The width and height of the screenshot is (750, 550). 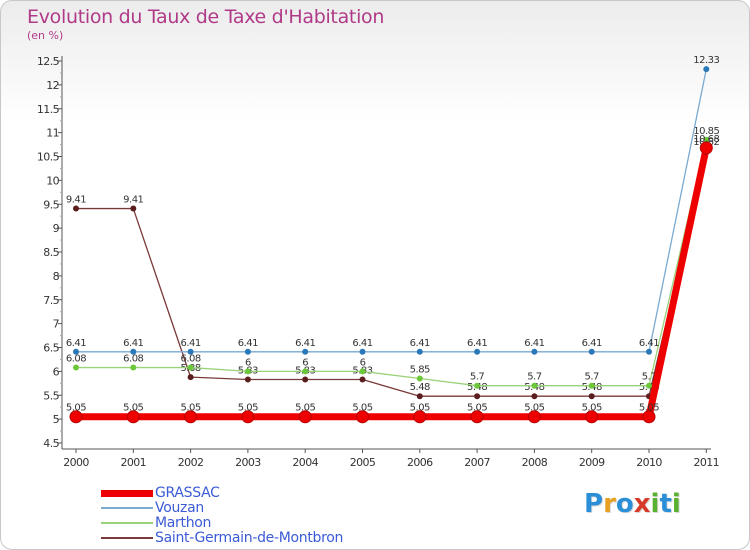 What do you see at coordinates (649, 462) in the screenshot?
I see `x-tick-label: 2010` at bounding box center [649, 462].